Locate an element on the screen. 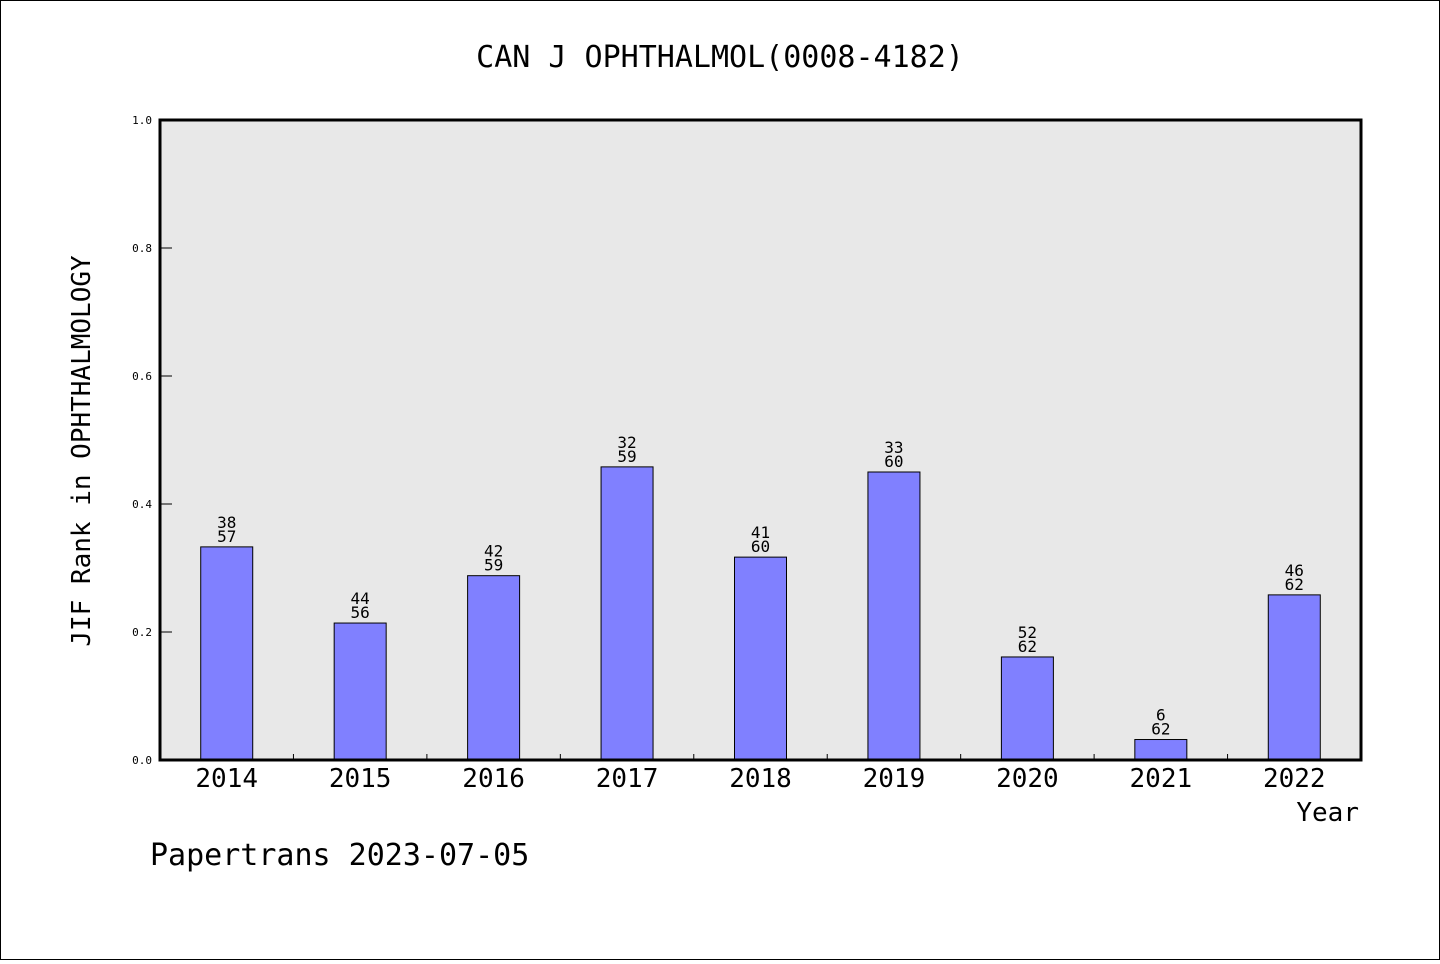 This screenshot has height=964, width=1440. bar-total-label: 57 is located at coordinates (226, 536).